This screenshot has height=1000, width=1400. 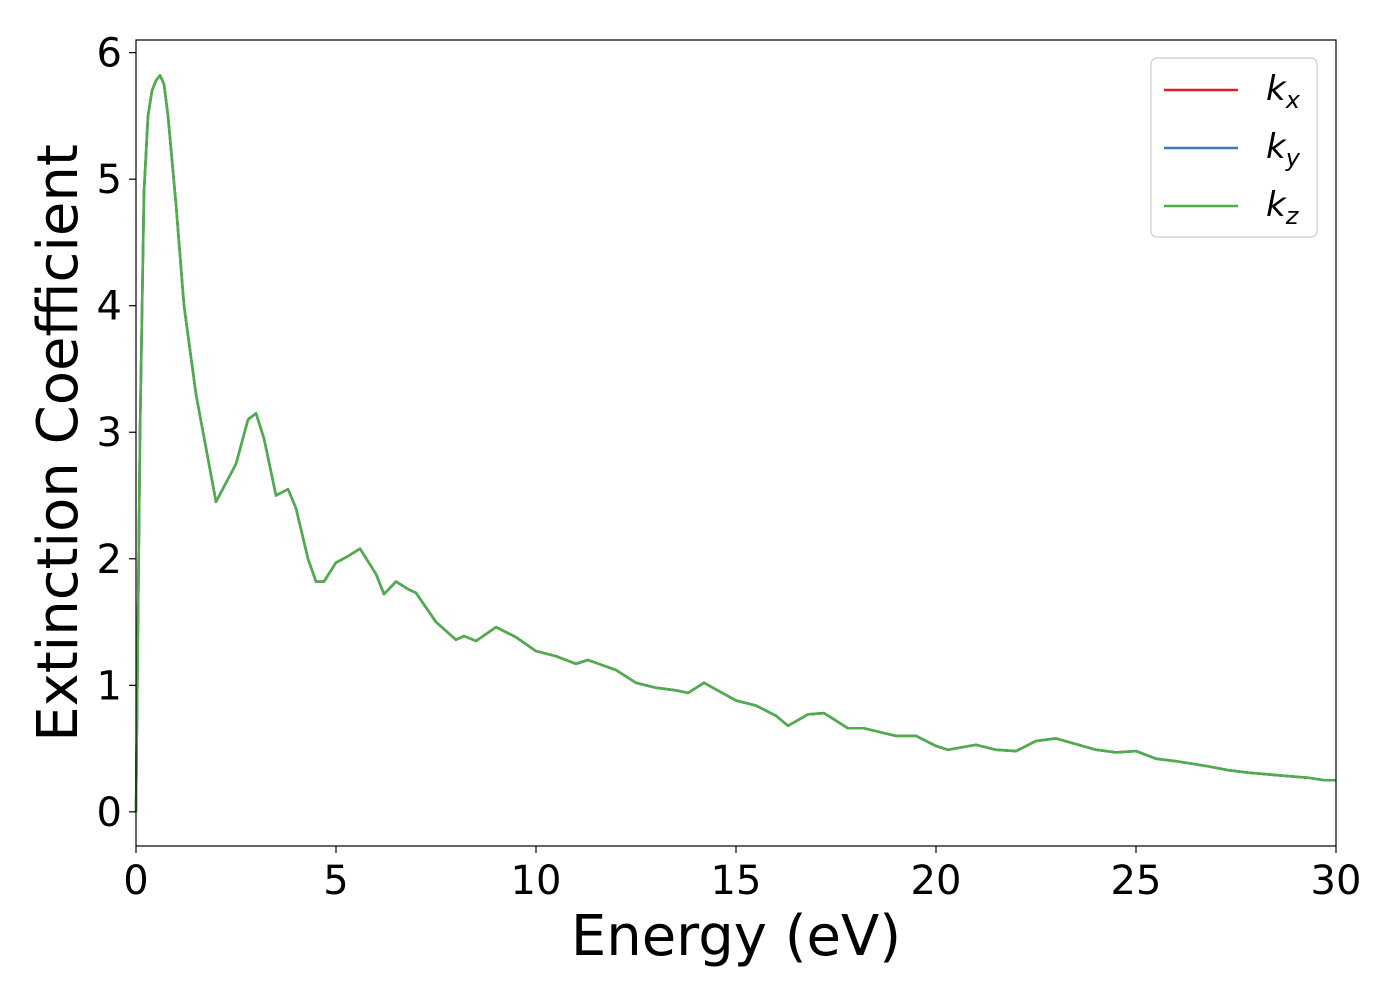 I want to click on x-tick-label: 30, so click(x=1336, y=881).